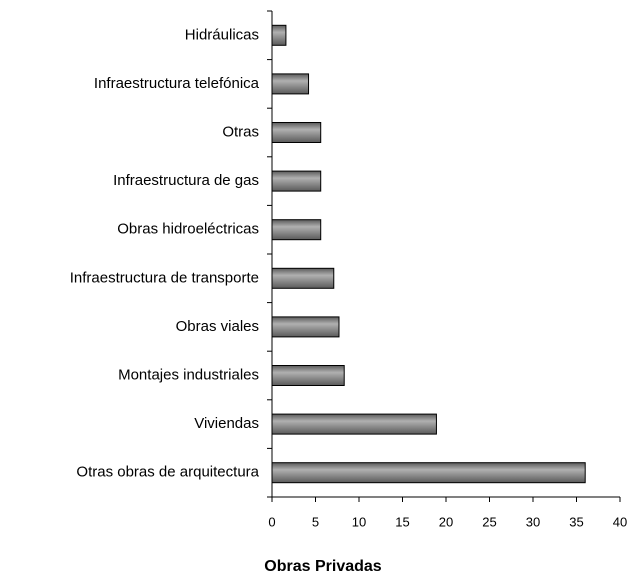 The height and width of the screenshot is (575, 629). What do you see at coordinates (177, 83) in the screenshot?
I see `y-tick-label: Infraestructura telefónica` at bounding box center [177, 83].